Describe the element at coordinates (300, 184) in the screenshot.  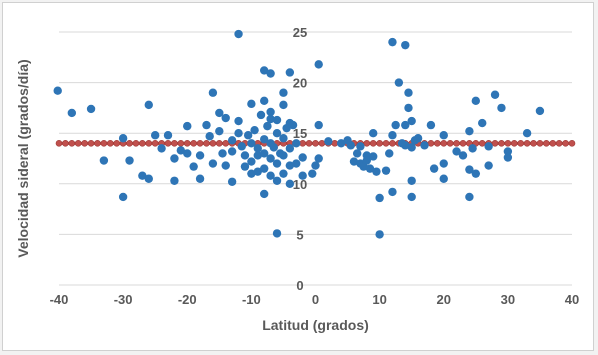
I see `y-tick-label: 10` at that location.